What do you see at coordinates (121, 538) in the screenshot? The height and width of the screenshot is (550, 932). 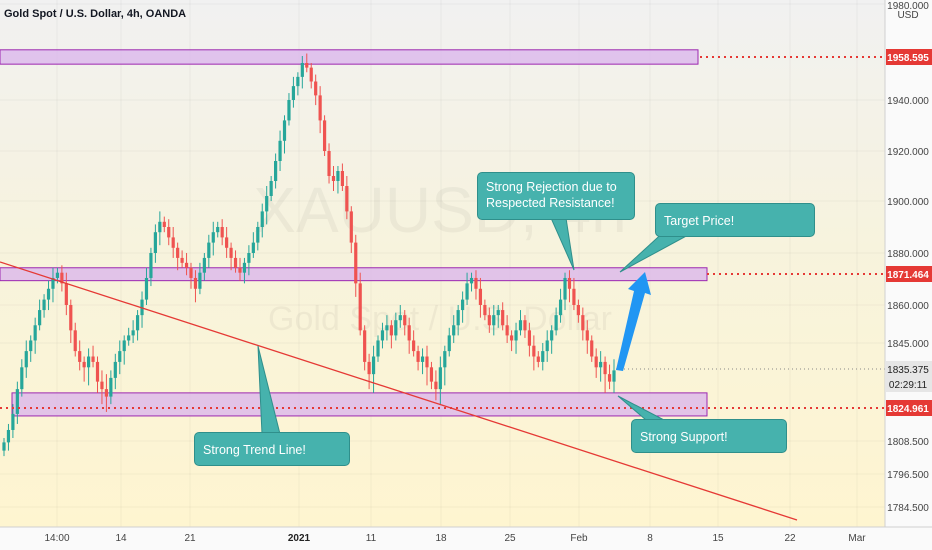 I see `time-tick-label: 14` at bounding box center [121, 538].